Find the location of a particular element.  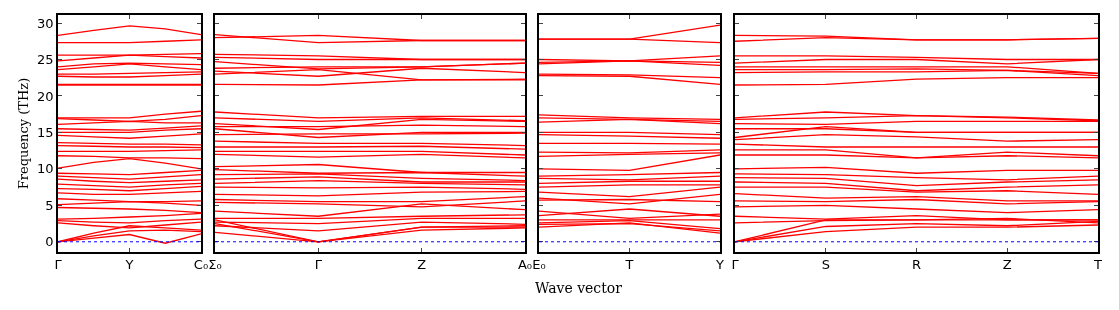

x-tick-label: S is located at coordinates (825, 265).